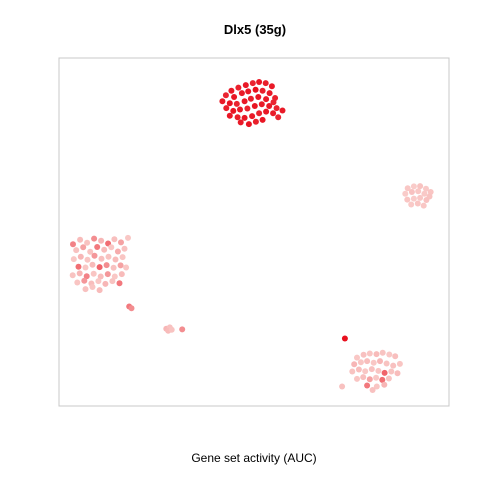  I want to click on cluster-right, so click(418, 196).